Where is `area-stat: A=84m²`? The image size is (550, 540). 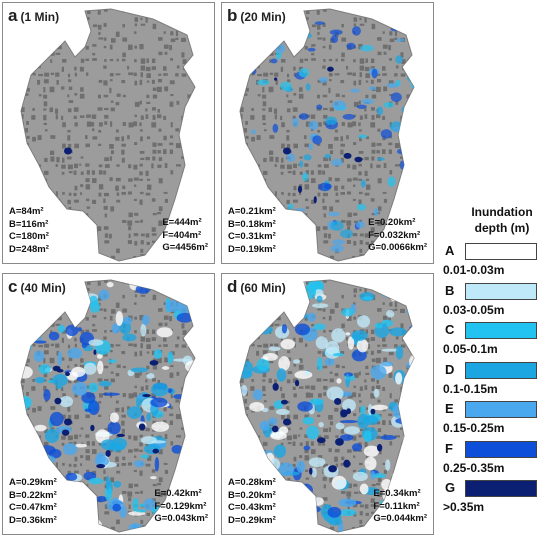 area-stat: A=84m² is located at coordinates (26, 211).